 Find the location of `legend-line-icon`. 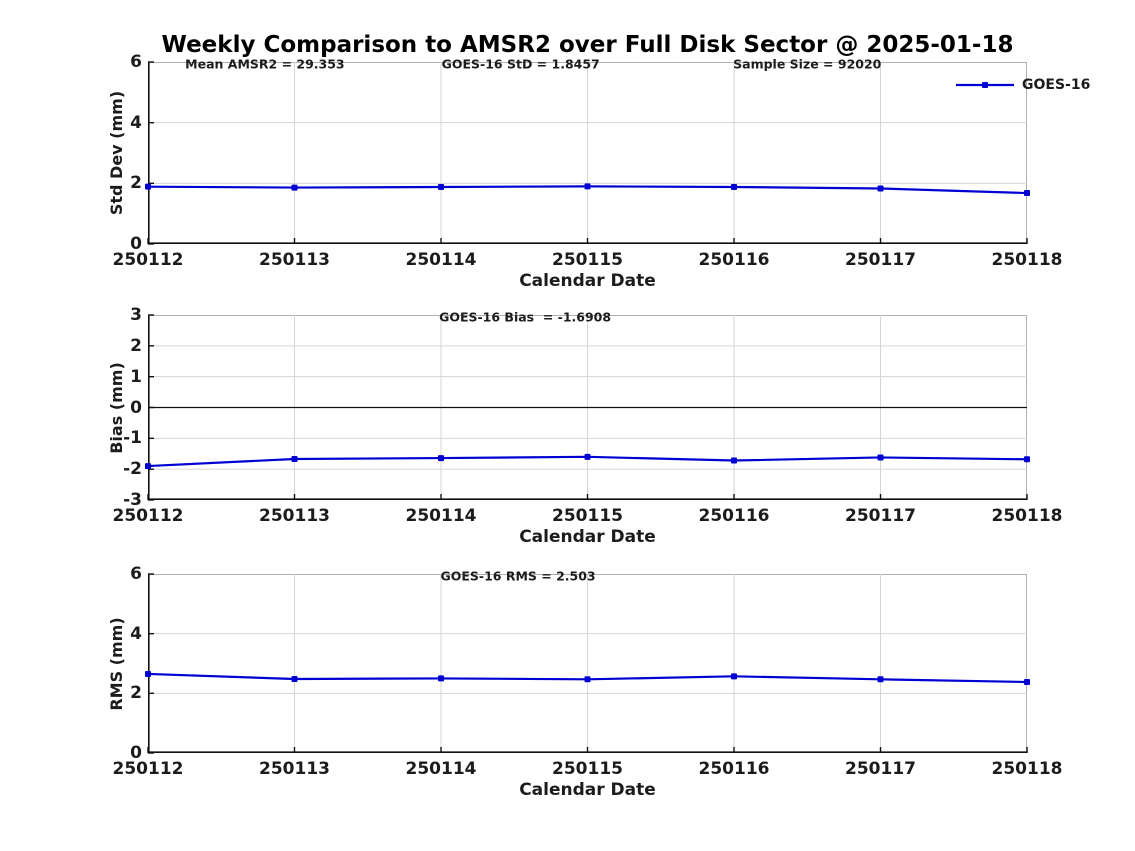

legend-line-icon is located at coordinates (985, 85).